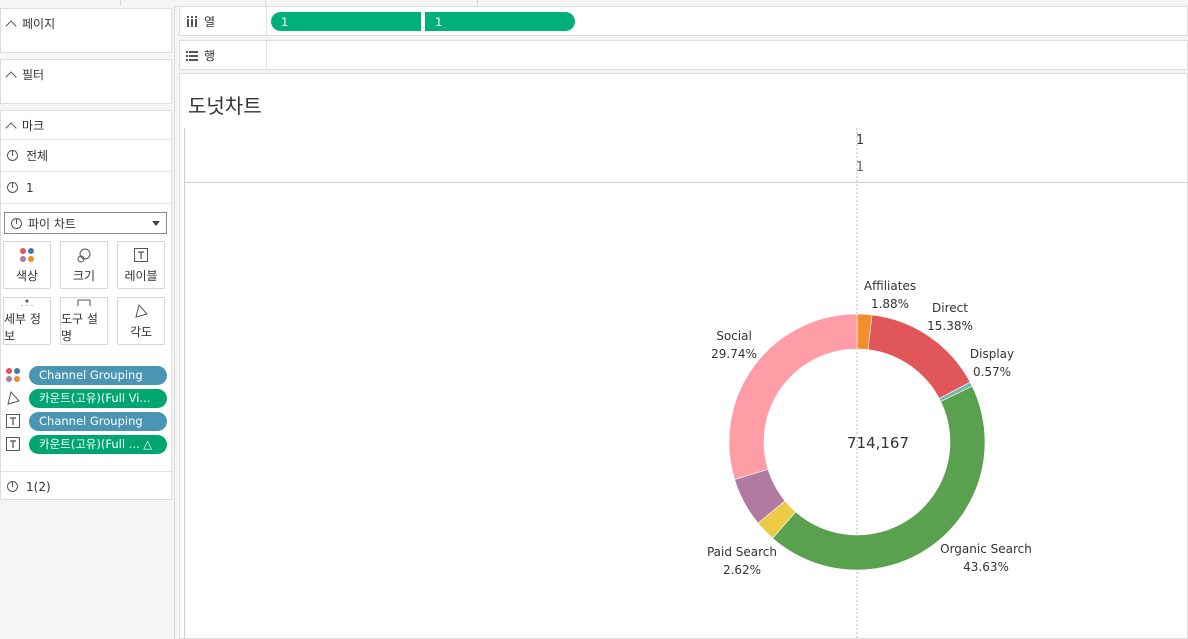  Describe the element at coordinates (860, 140) in the screenshot. I see `column-header-top: 1` at that location.